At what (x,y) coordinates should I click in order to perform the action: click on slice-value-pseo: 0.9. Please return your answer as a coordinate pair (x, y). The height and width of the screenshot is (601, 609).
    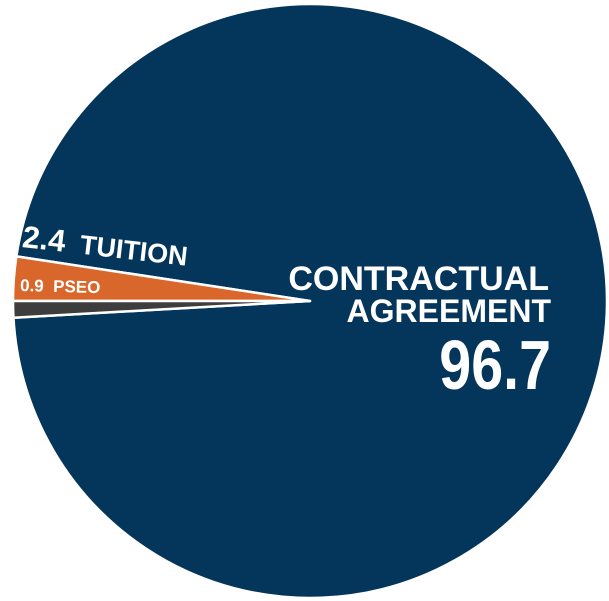
    Looking at the image, I should click on (32, 286).